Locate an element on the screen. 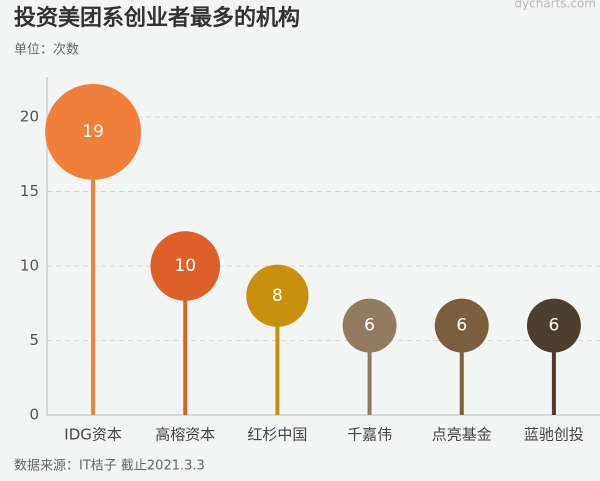  value-label: 19 is located at coordinates (93, 132).